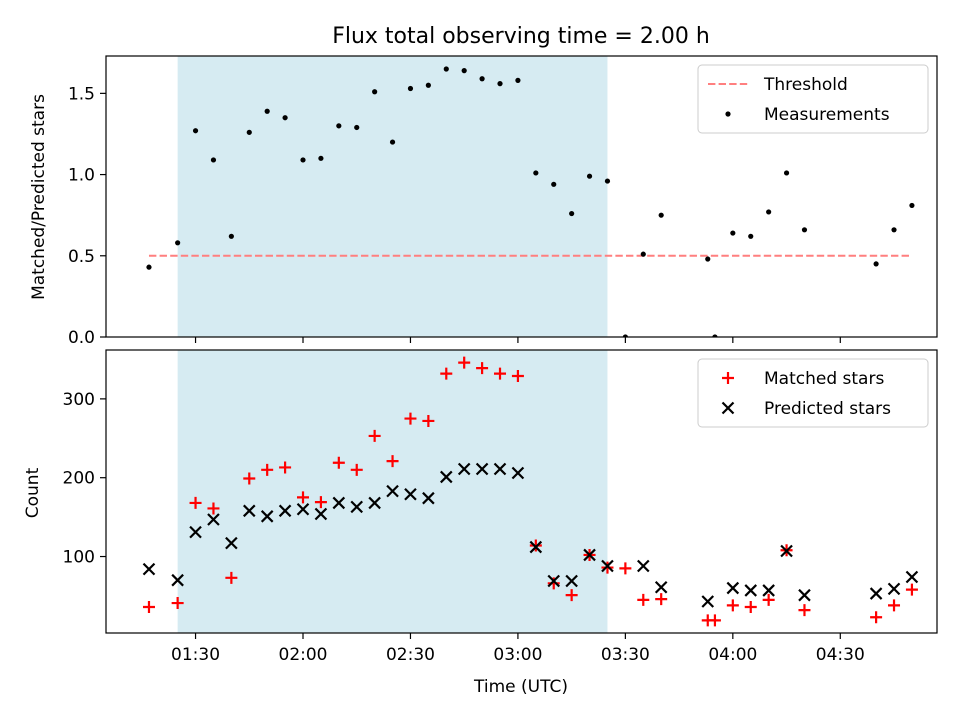 The height and width of the screenshot is (720, 960). What do you see at coordinates (79, 558) in the screenshot?
I see `bottom-y-tick-label: 100` at bounding box center [79, 558].